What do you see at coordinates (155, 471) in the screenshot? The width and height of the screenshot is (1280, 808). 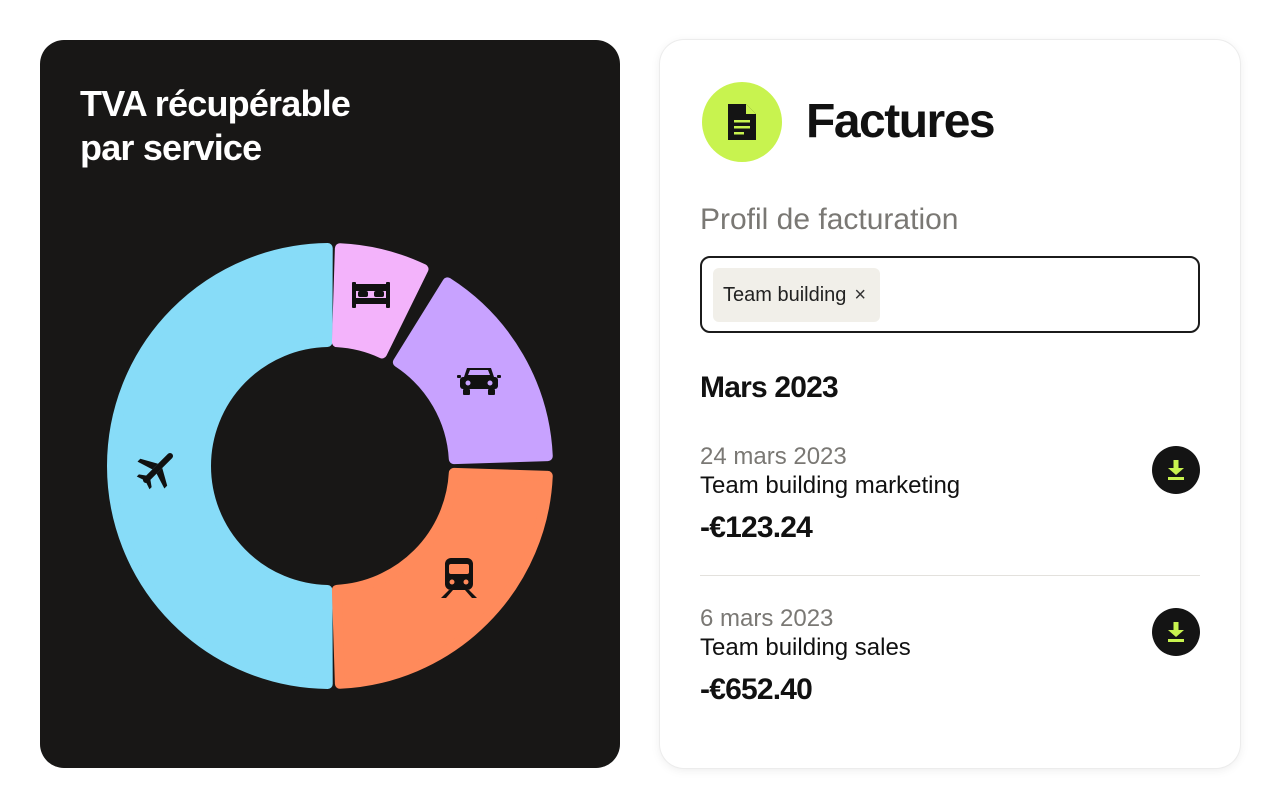 I see `airplane-icon` at bounding box center [155, 471].